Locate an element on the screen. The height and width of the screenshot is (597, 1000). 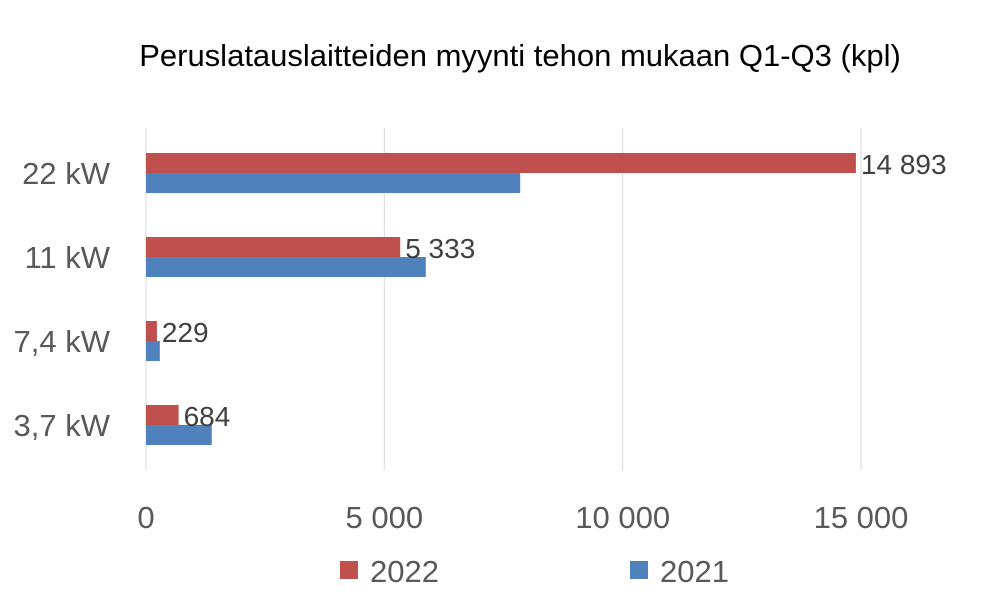
category-label: 11 kW is located at coordinates (67, 257).